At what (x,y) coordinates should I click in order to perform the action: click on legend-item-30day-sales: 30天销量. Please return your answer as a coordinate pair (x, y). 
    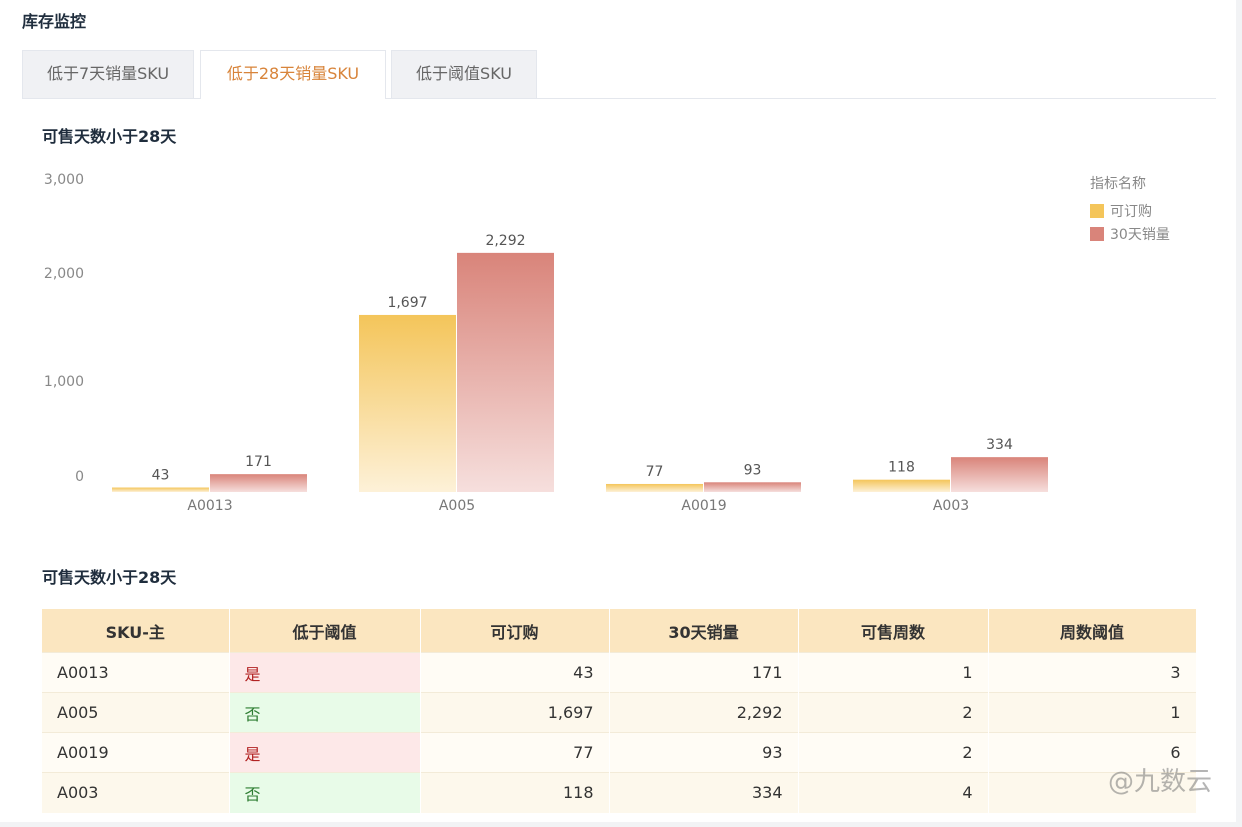
    Looking at the image, I should click on (1130, 233).